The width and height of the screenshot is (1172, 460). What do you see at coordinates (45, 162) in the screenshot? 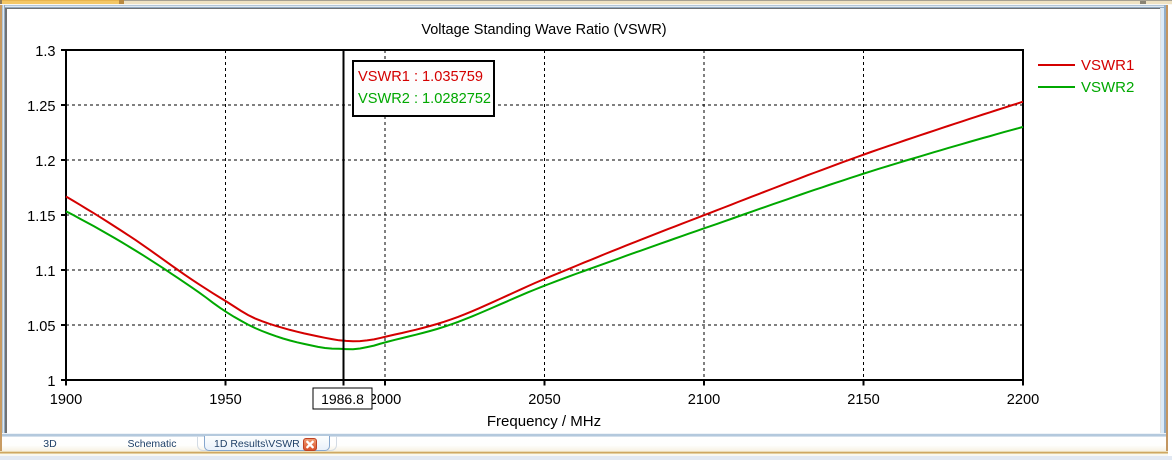
I see `svg-text: 1.2` at bounding box center [45, 162].